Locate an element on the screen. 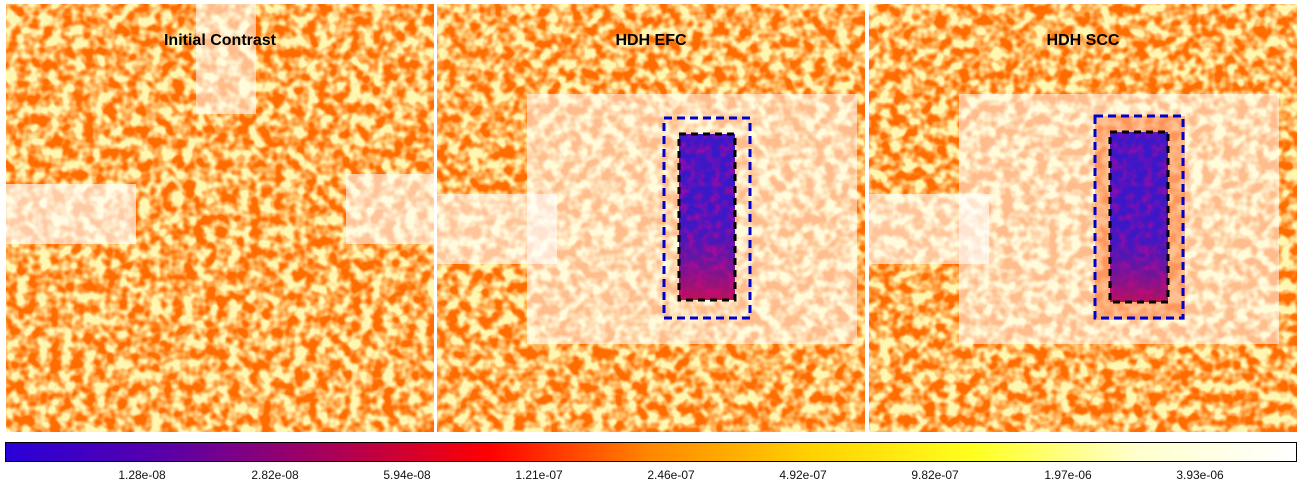 This screenshot has height=492, width=1306. panel-title: HDH SCC is located at coordinates (1083, 40).